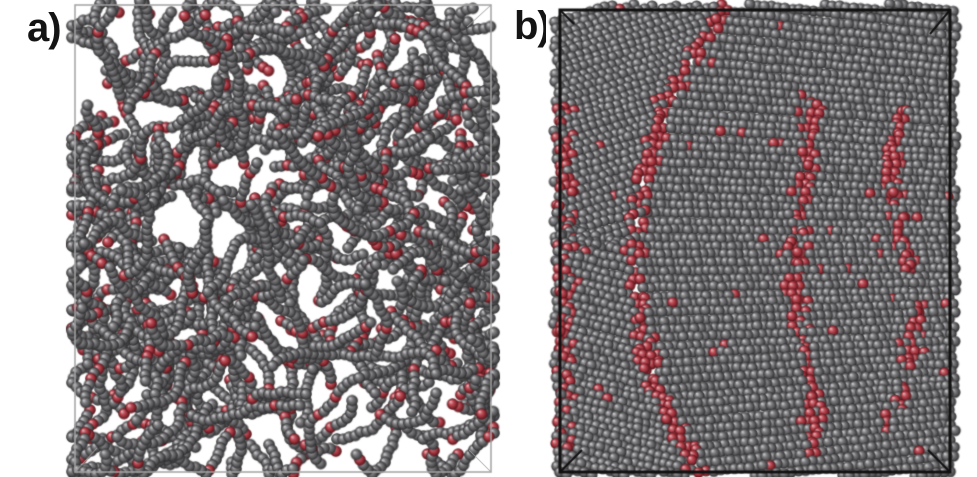 This screenshot has width=977, height=477. I want to click on panel-b-label: b), so click(532, 26).